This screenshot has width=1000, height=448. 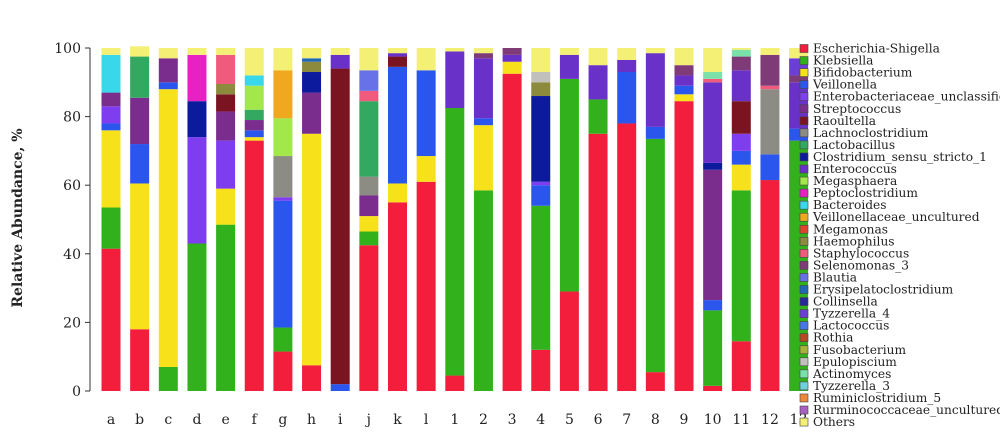 I want to click on legend-item: Staphylococcus, so click(x=854, y=253).